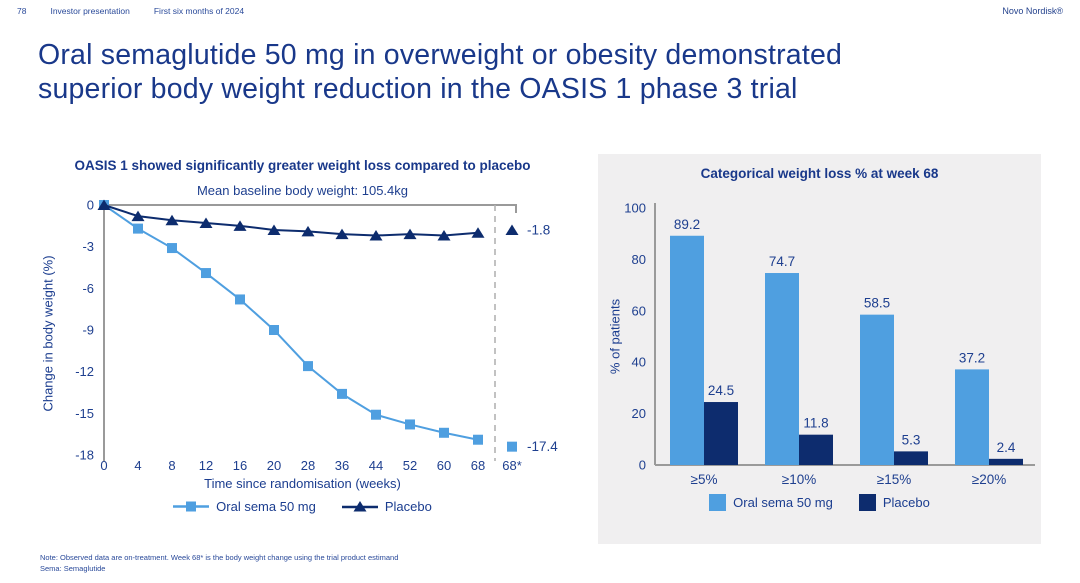 The height and width of the screenshot is (583, 1080). What do you see at coordinates (972, 417) in the screenshot?
I see `bar-oral-sema-≥20%` at bounding box center [972, 417].